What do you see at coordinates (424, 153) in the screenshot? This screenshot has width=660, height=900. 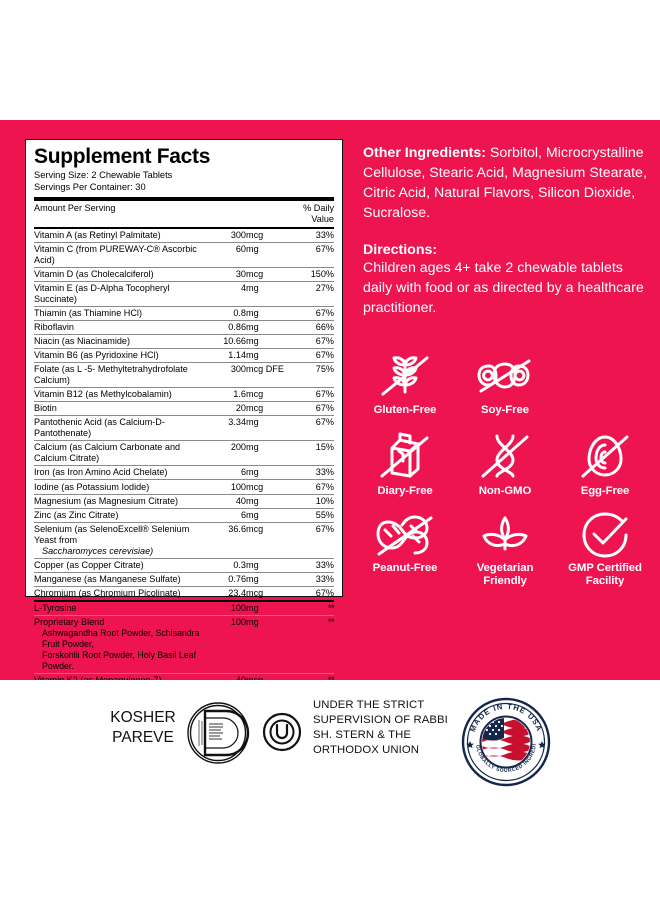 I see `other-ingredients-heading: Other Ingredients:` at bounding box center [424, 153].